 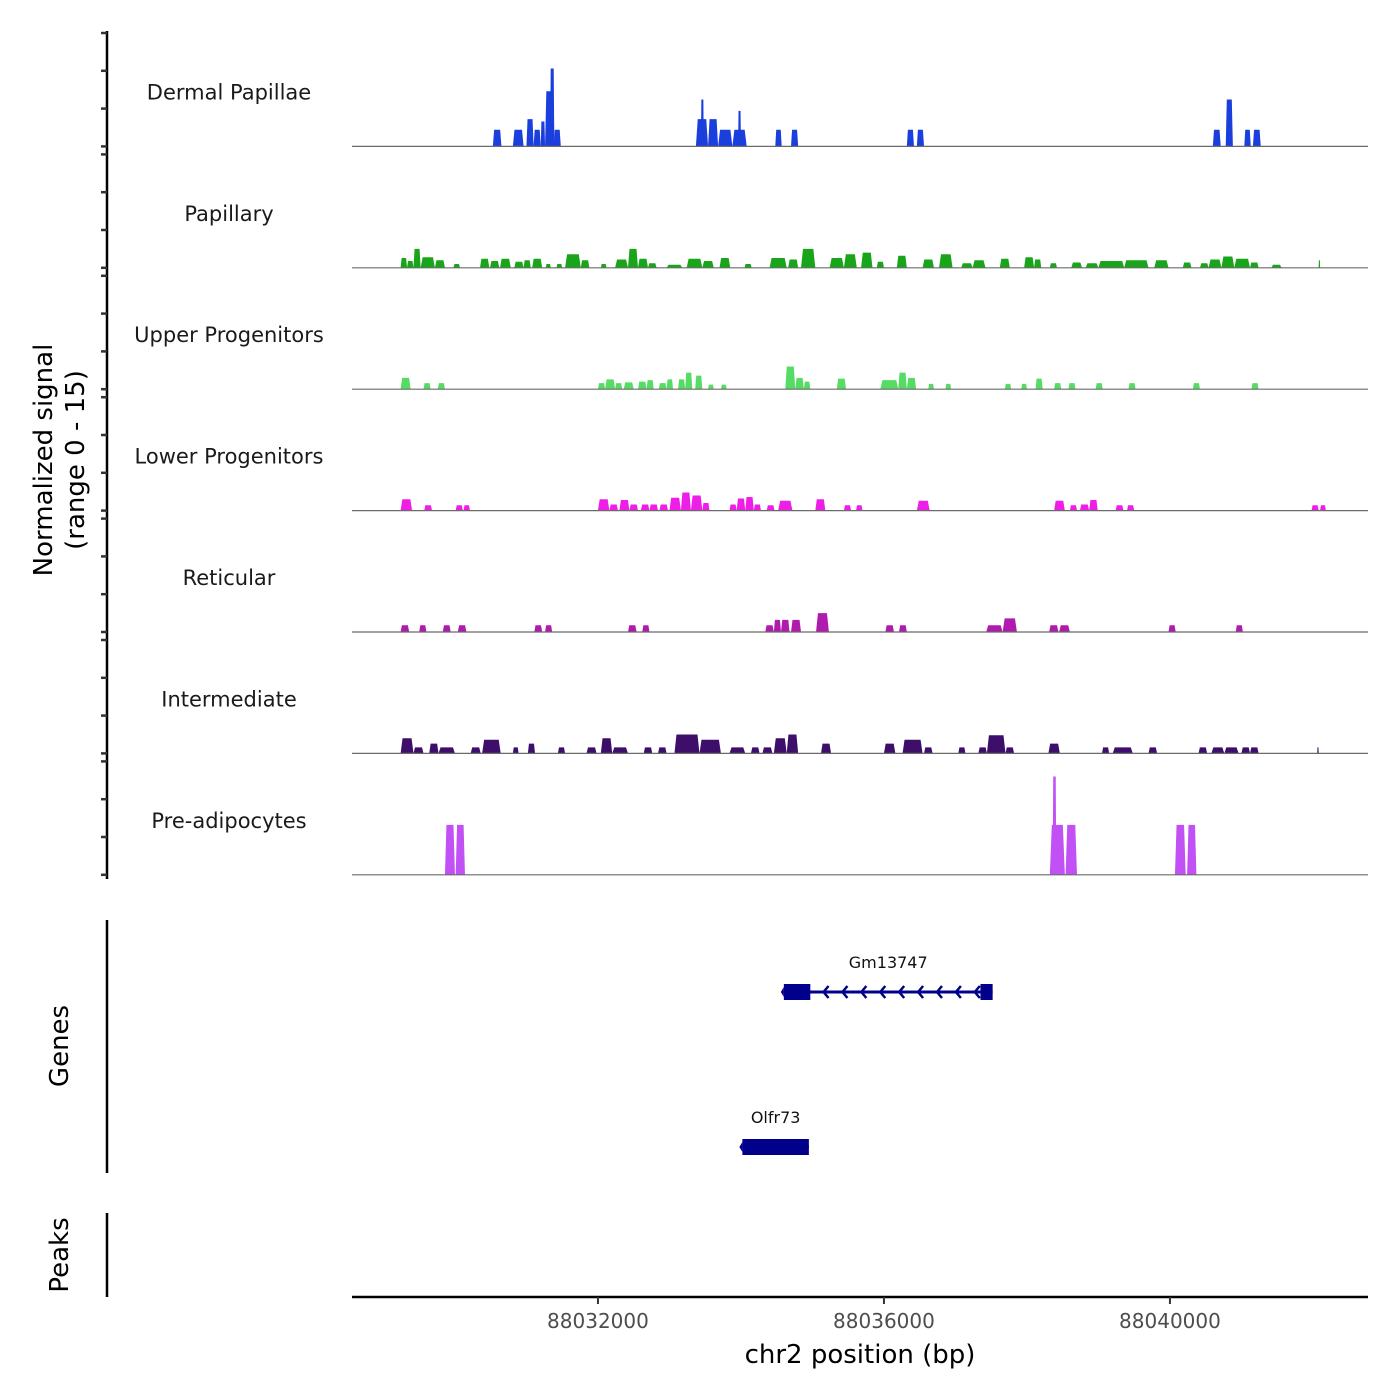 What do you see at coordinates (60, 1046) in the screenshot?
I see `genes-panel-label: Genes` at bounding box center [60, 1046].